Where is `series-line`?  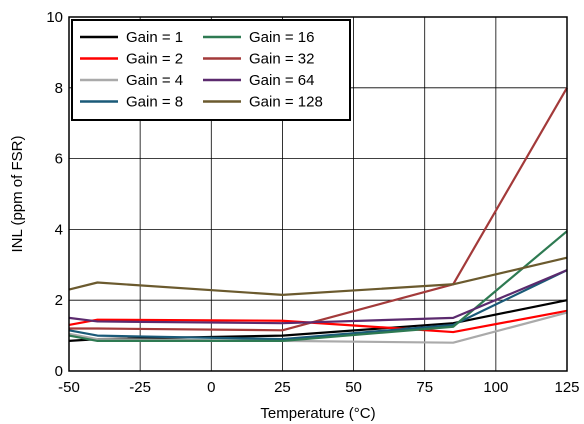 series-line is located at coordinates (318, 276).